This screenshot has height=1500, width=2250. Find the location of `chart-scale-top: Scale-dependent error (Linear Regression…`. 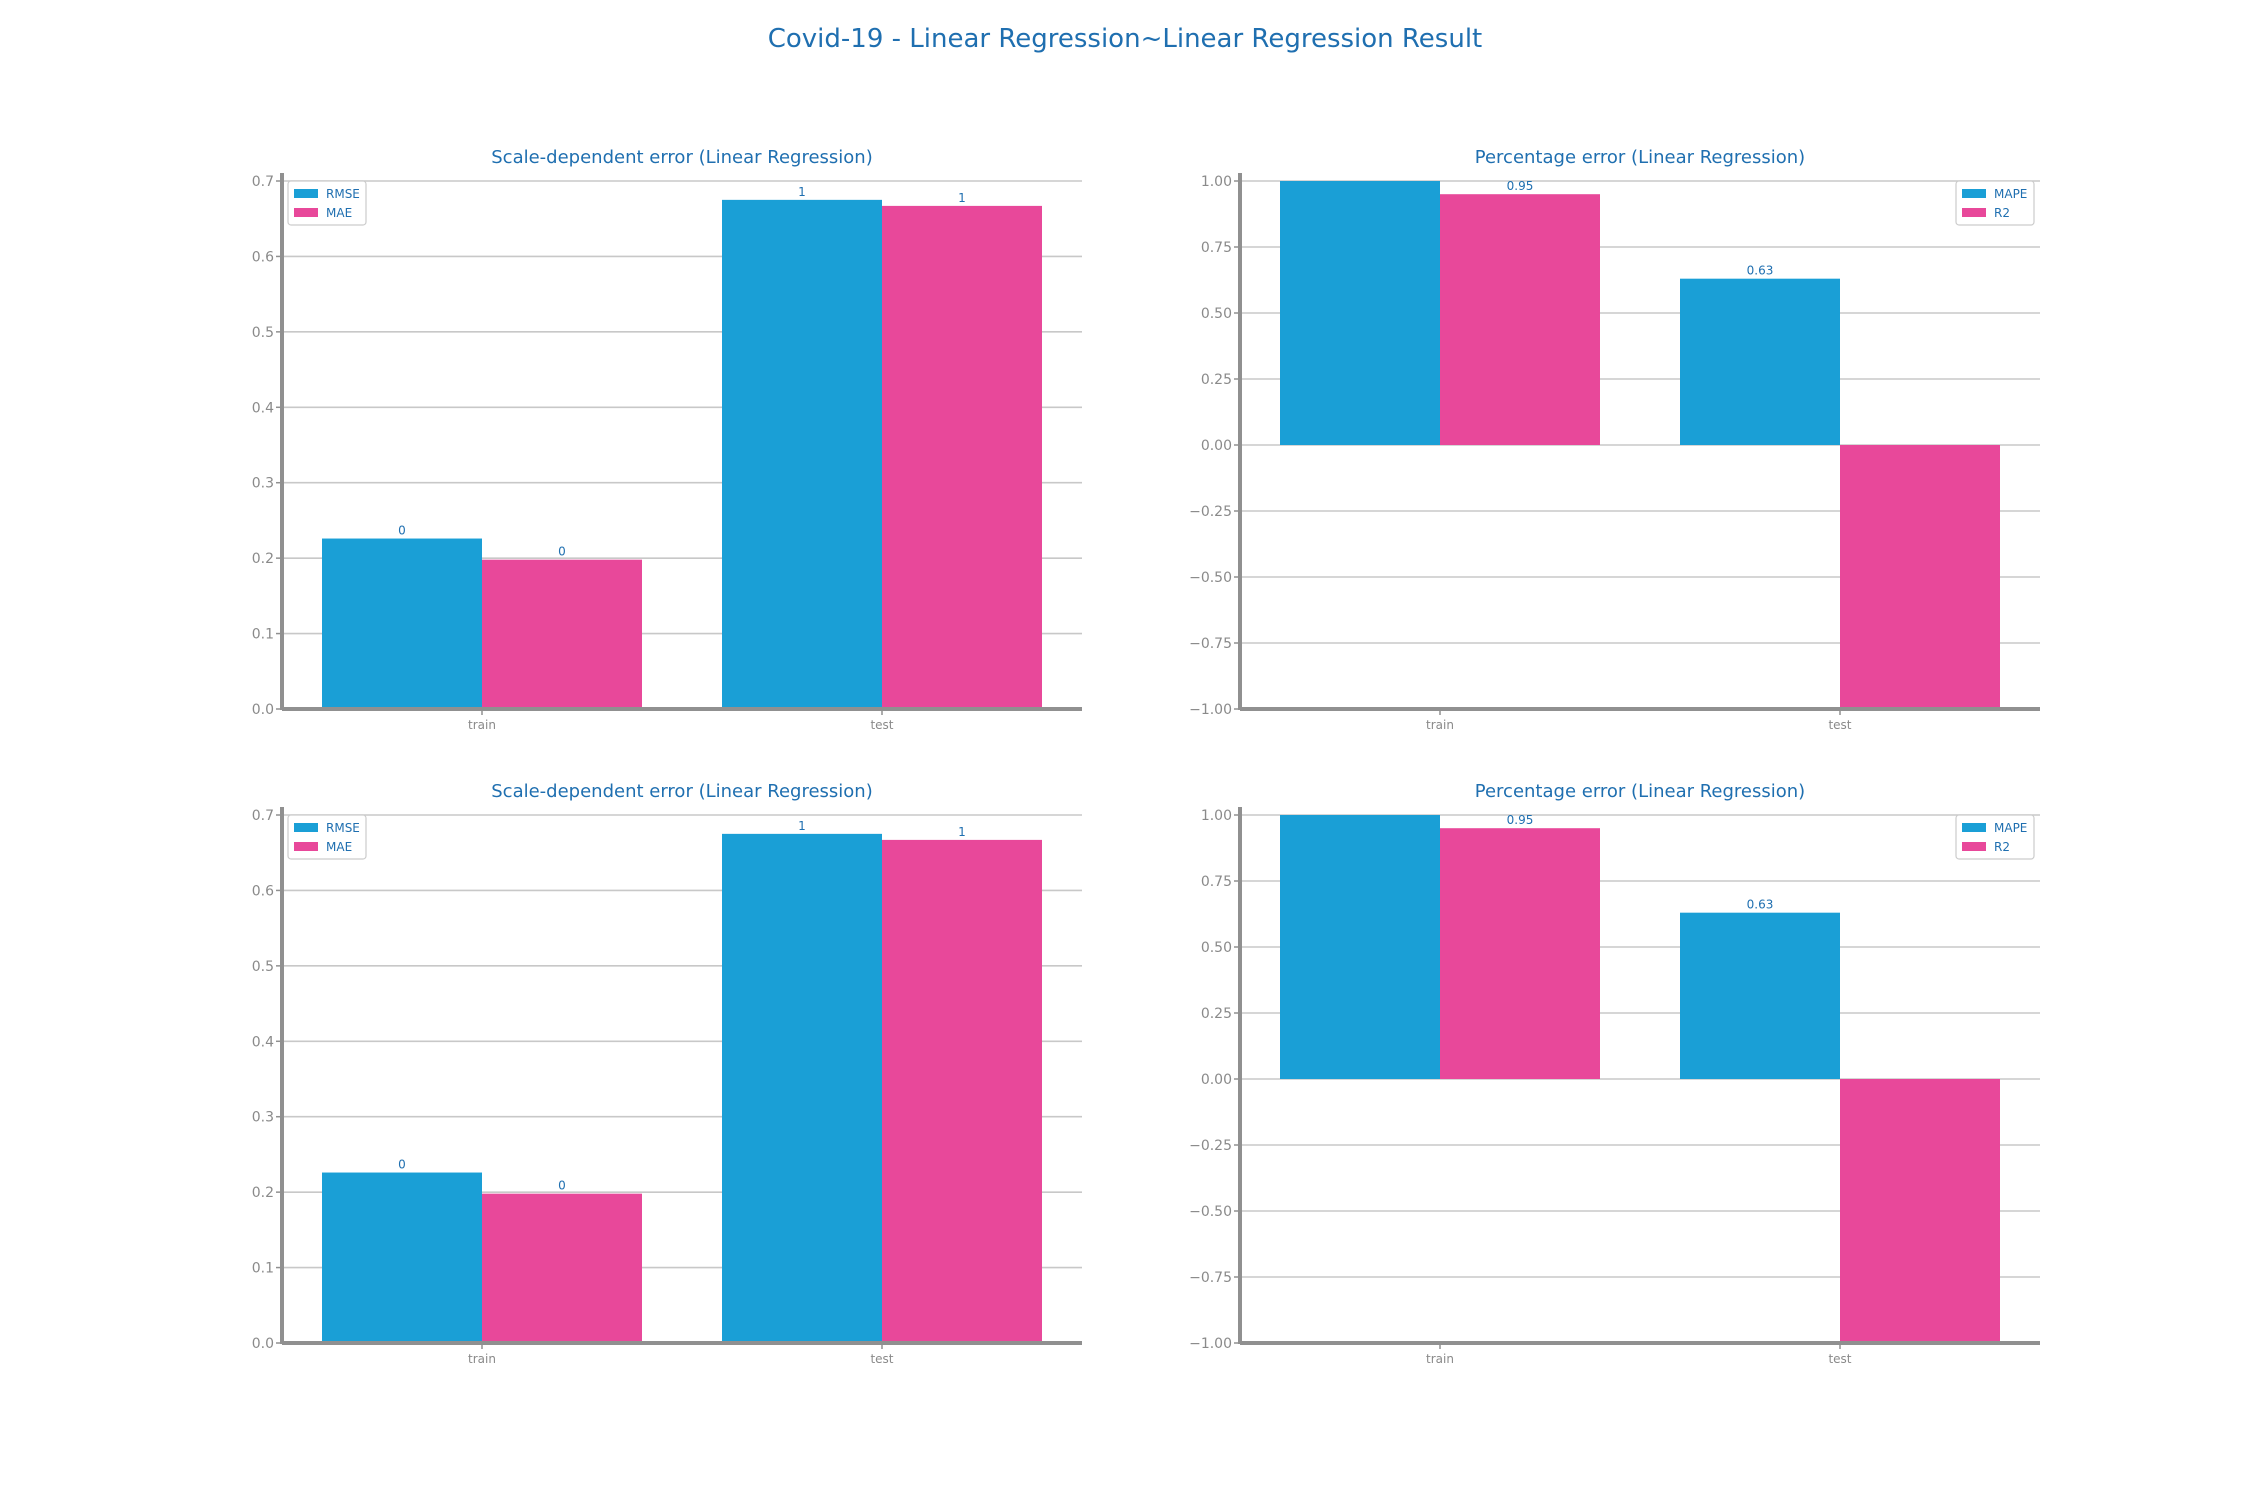

chart-scale-top: Scale-dependent error (Linear Regression… is located at coordinates (667, 439).